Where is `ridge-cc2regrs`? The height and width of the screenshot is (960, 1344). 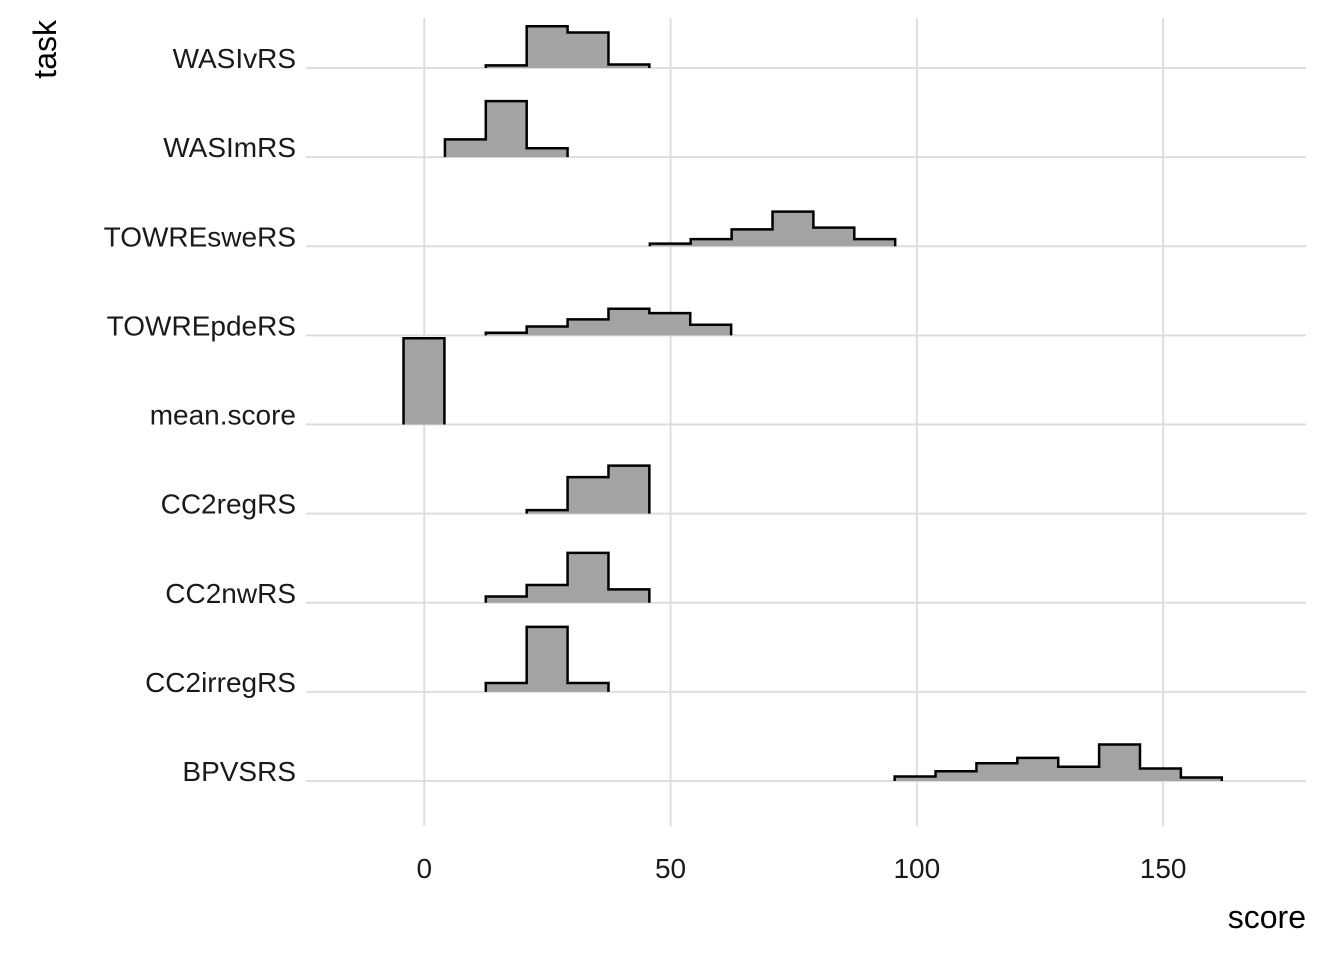 ridge-cc2regrs is located at coordinates (588, 489).